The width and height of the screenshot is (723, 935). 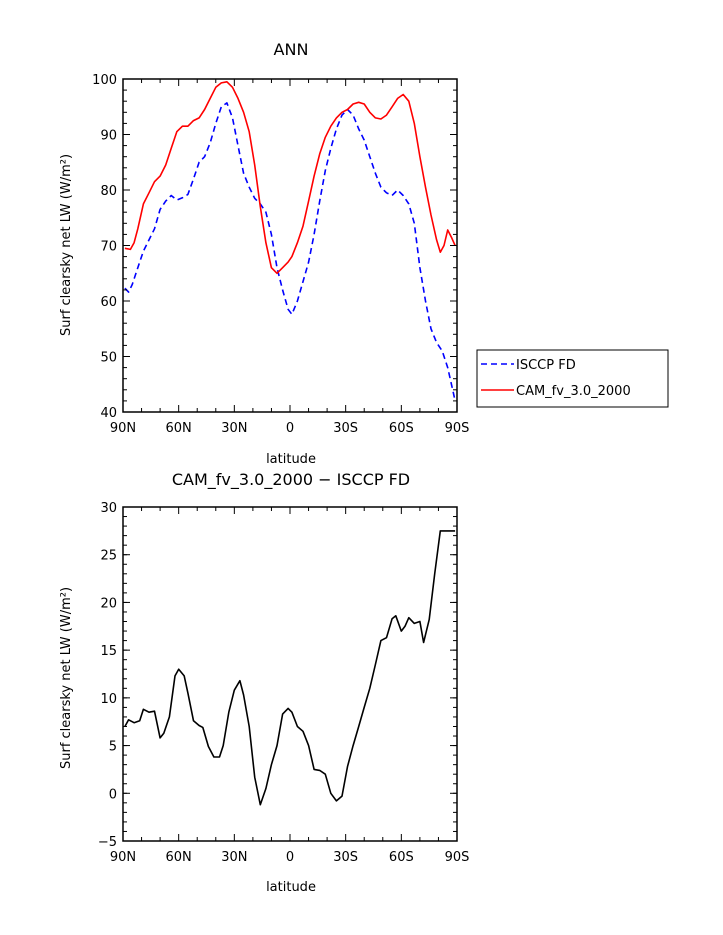 I want to click on legend: ISCCP FD CAM_fv_3.0_2000, so click(x=572, y=378).